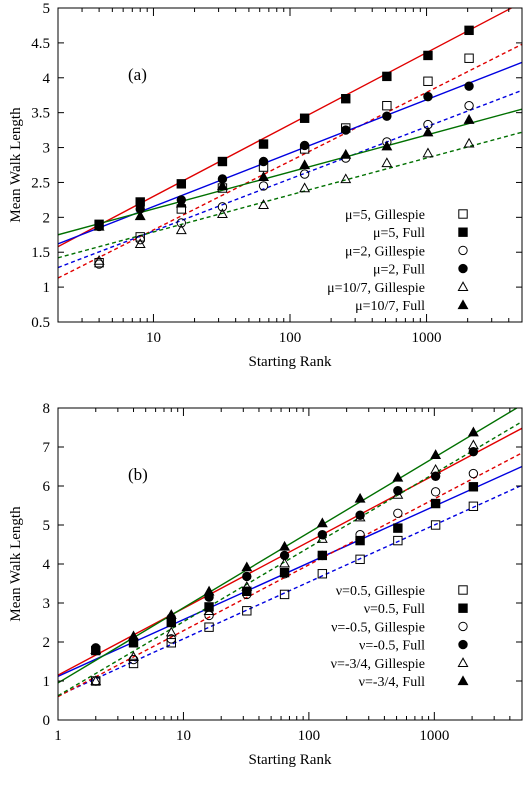 This screenshot has height=785, width=532. Describe the element at coordinates (399, 270) in the screenshot. I see `legend-label: μ=2, Full` at that location.